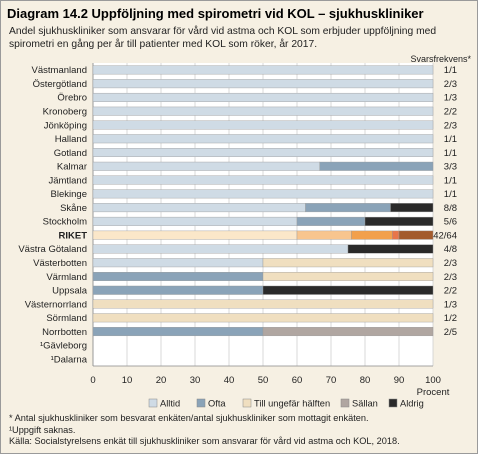 This screenshot has height=454, width=478. What do you see at coordinates (297, 380) in the screenshot?
I see `x-tick-label: 60` at bounding box center [297, 380].